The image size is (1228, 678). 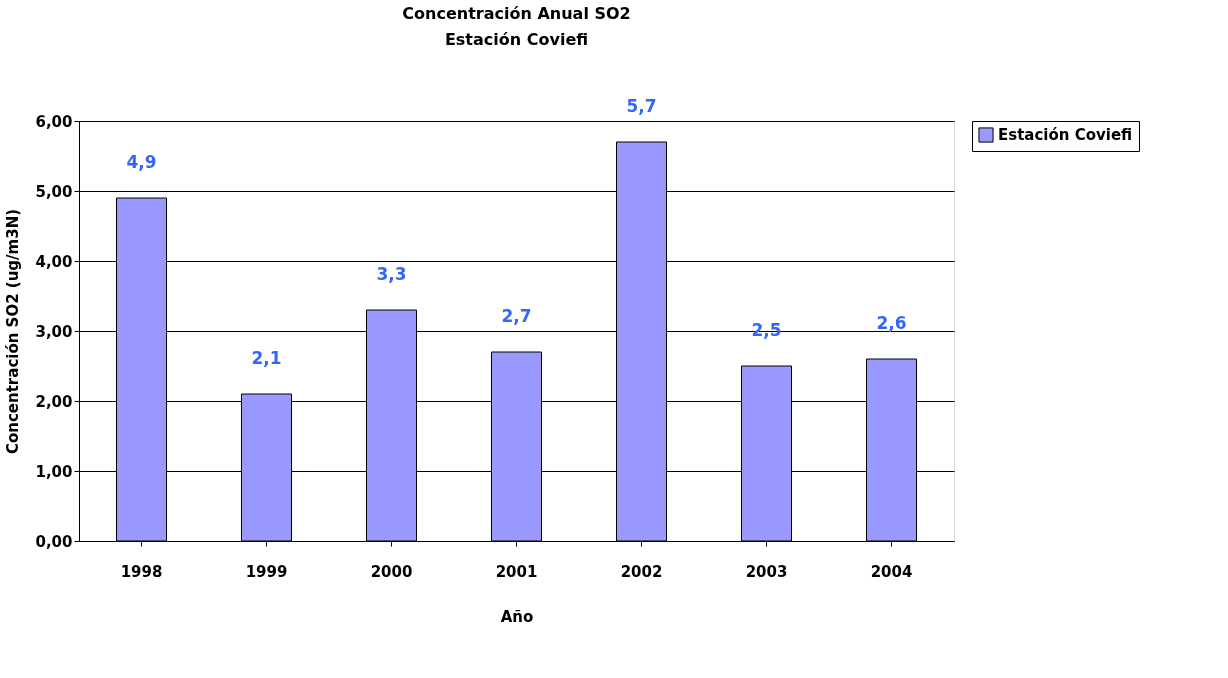 I want to click on y-tick-label: 2,00, so click(x=54, y=401).